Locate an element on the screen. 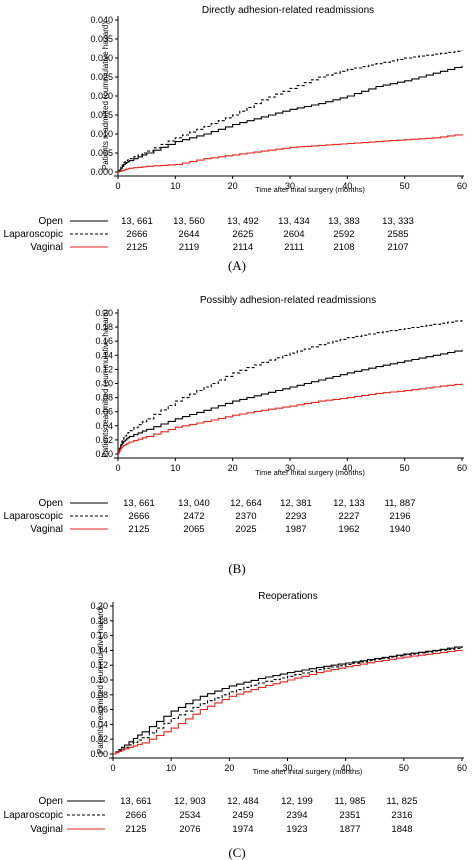  y-tick-label: 0.000 is located at coordinates (101, 172).